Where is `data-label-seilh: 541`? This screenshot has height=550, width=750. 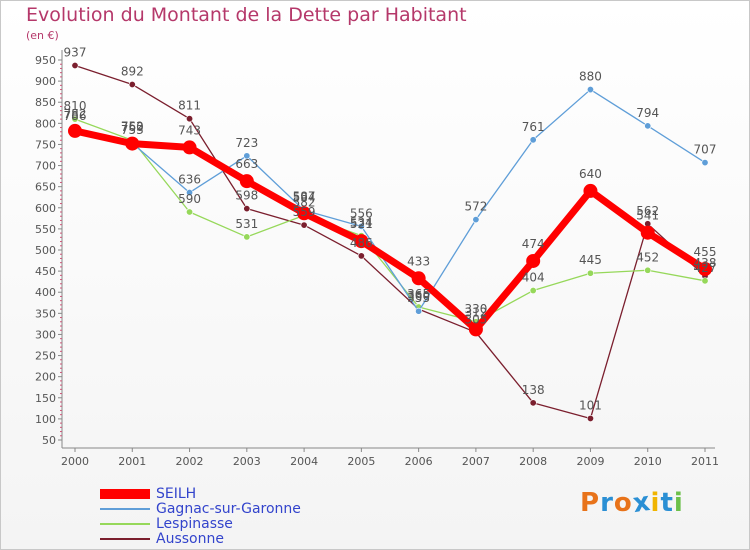 data-label-seilh: 541 is located at coordinates (647, 216).